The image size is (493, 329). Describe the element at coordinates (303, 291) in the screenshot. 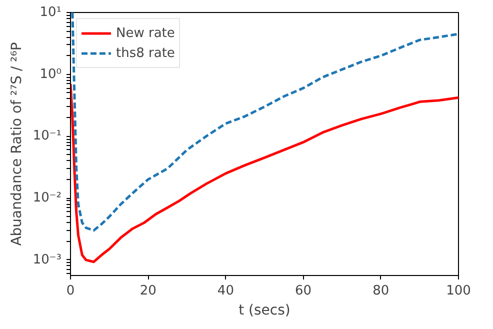

I see `x-tick-label: 60` at that location.